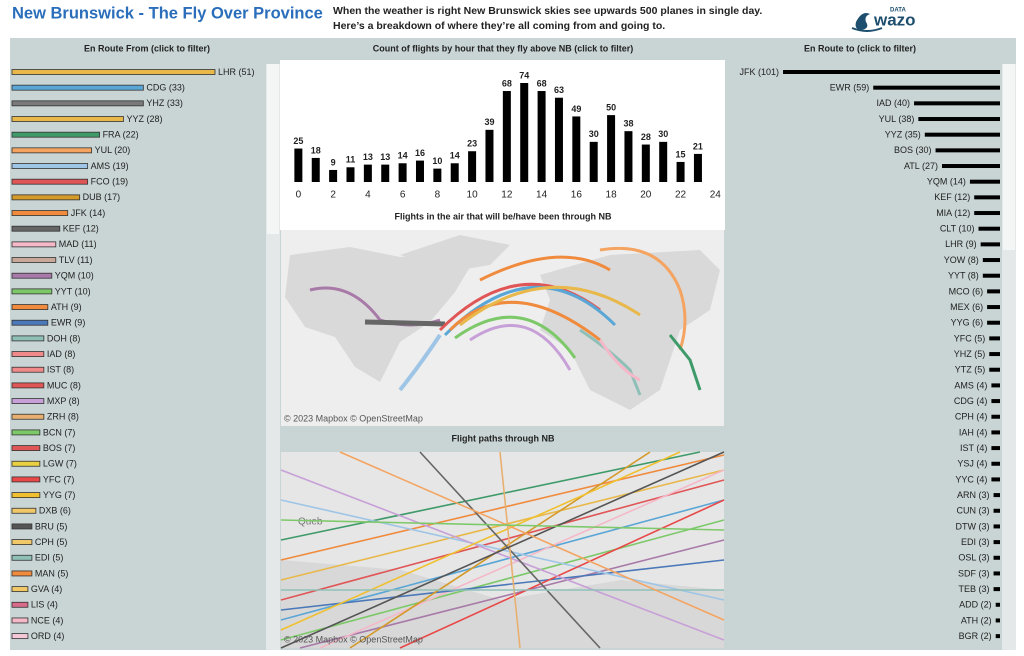  I want to click on bar-label: MAD (11), so click(78, 244).